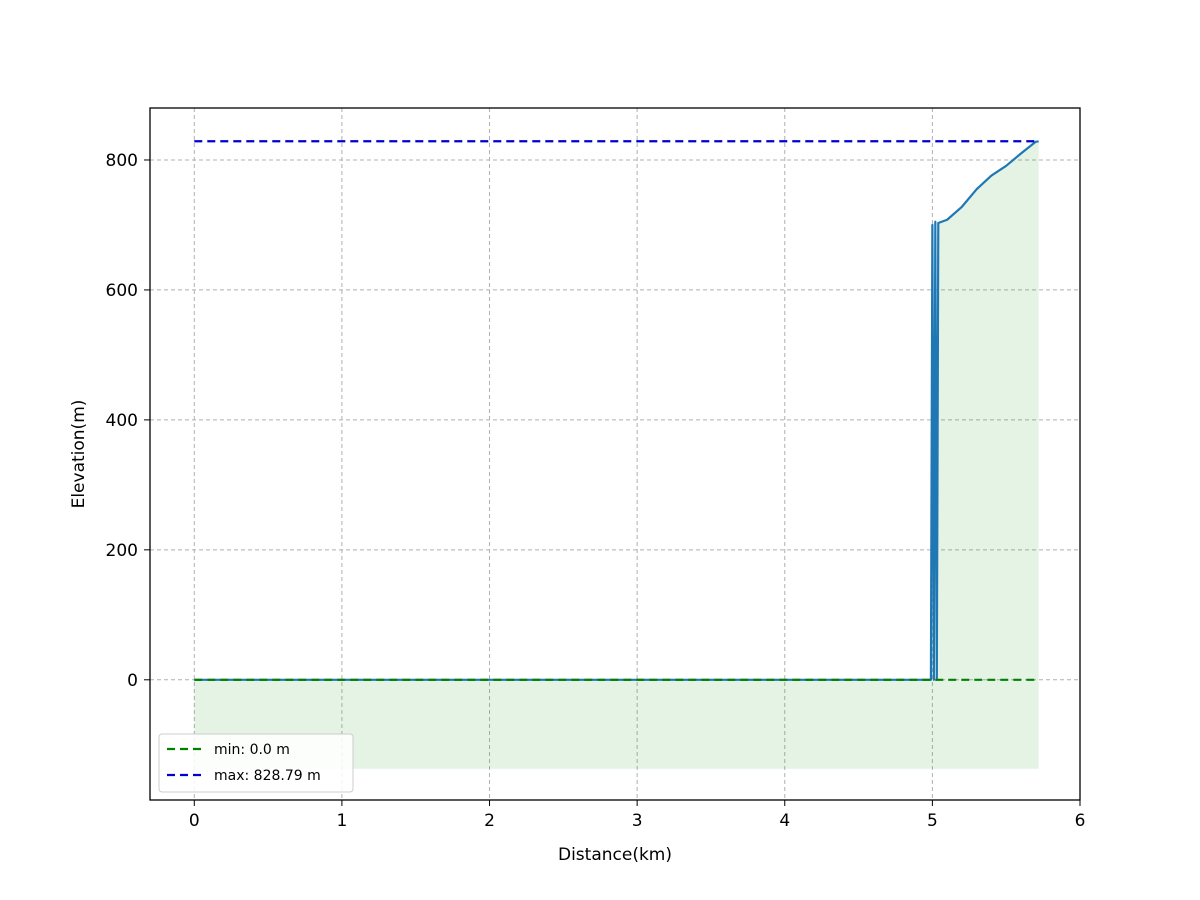  What do you see at coordinates (341, 821) in the screenshot?
I see `x-tick-label: 1` at bounding box center [341, 821].